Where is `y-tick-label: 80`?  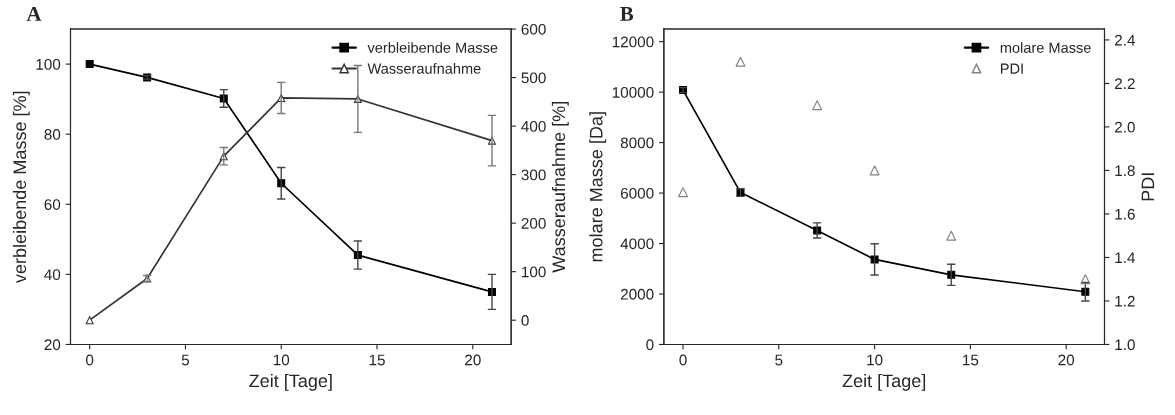
y-tick-label: 80 is located at coordinates (52, 134).